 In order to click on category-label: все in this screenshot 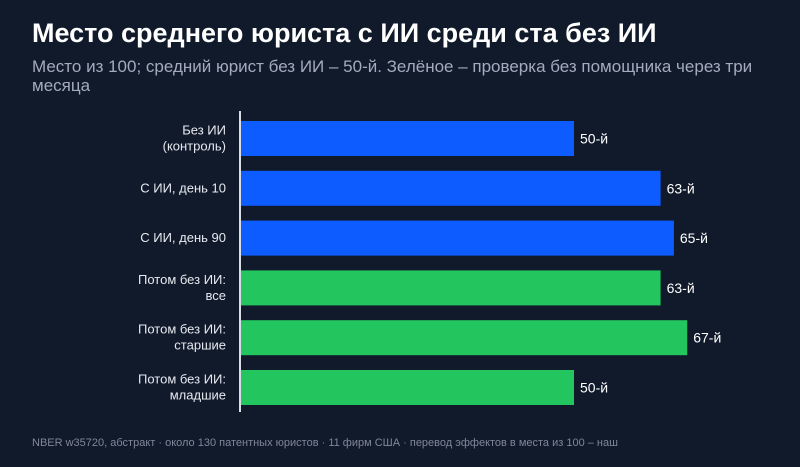, I will do `click(216, 295)`.